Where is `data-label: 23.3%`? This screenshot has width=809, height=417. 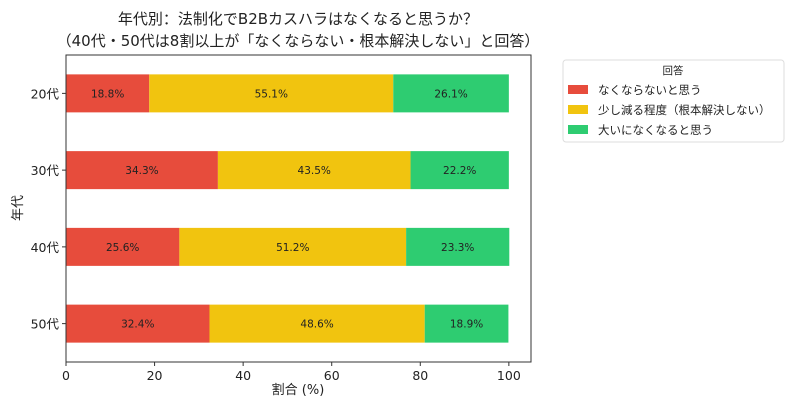 data-label: 23.3% is located at coordinates (457, 248).